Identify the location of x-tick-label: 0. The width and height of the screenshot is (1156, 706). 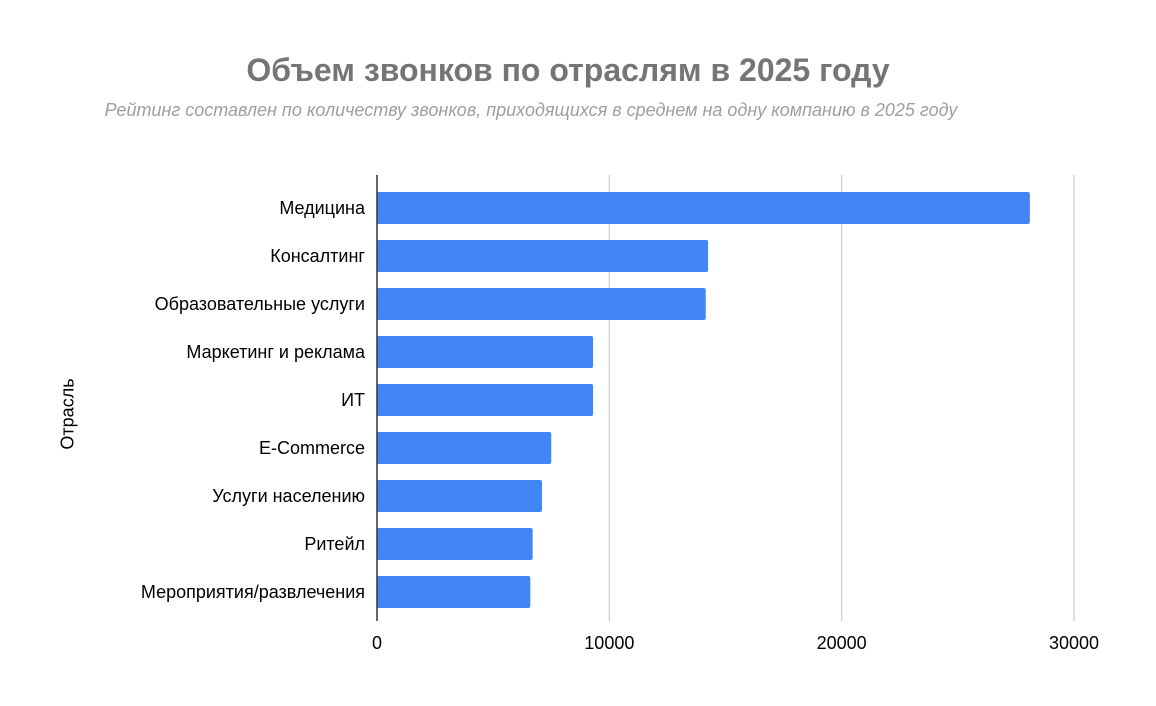
(377, 643).